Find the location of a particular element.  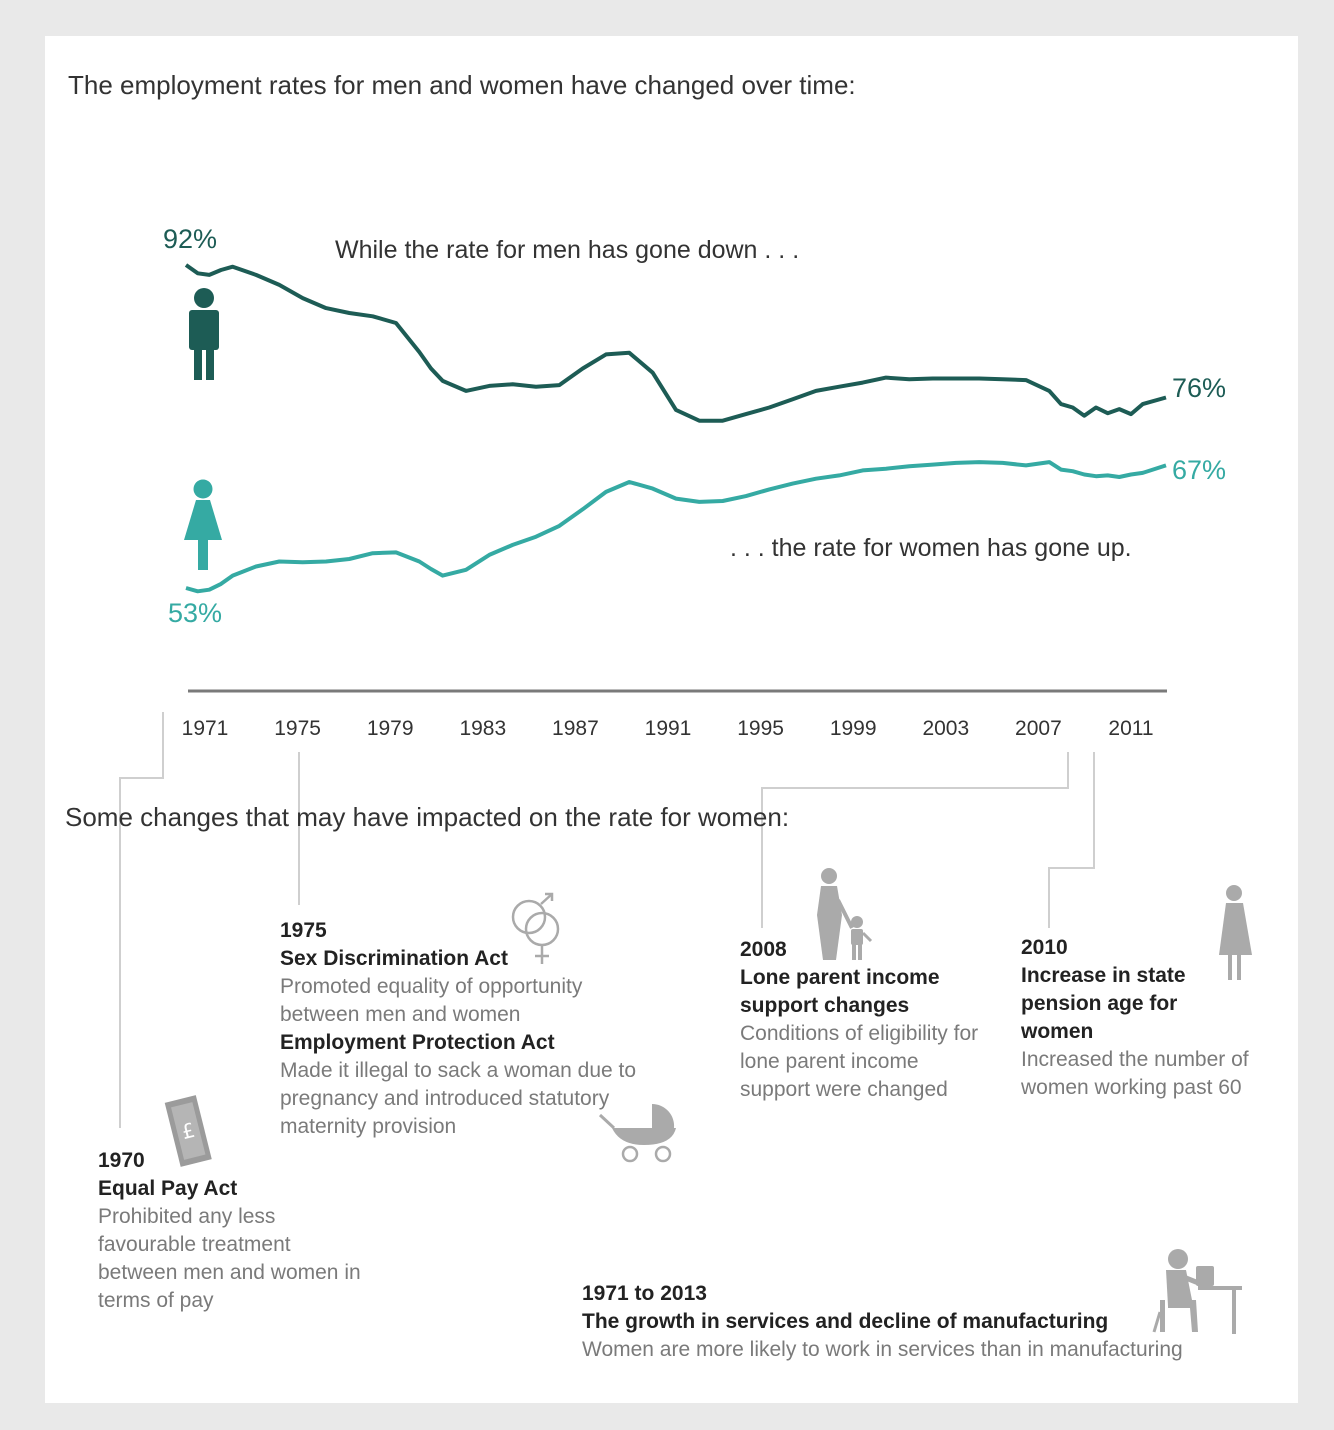

event-year: 1970 is located at coordinates (121, 1160).